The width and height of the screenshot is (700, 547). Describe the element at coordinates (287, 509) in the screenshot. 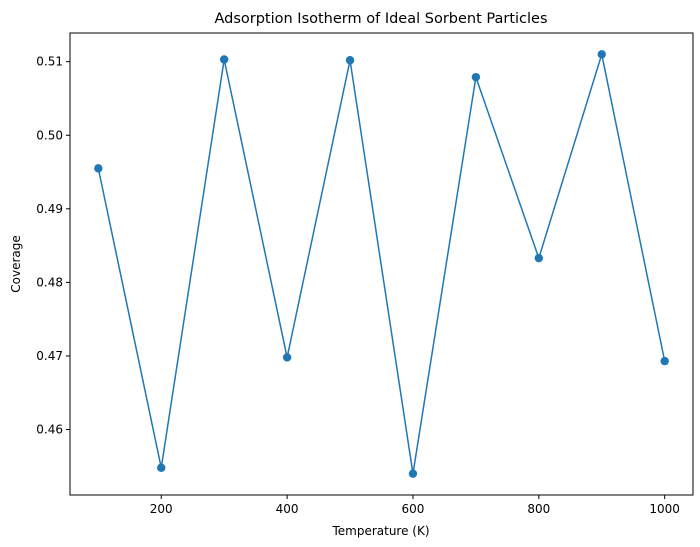

I see `x-tick-label: 400` at that location.